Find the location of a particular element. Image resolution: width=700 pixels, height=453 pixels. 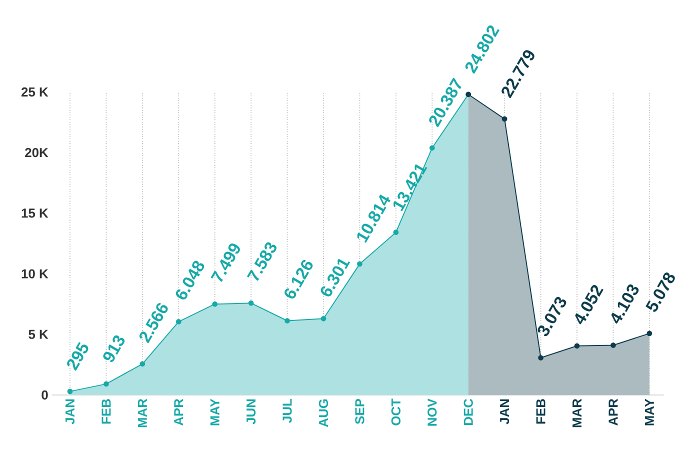

x-tick-label: OCT is located at coordinates (396, 412).